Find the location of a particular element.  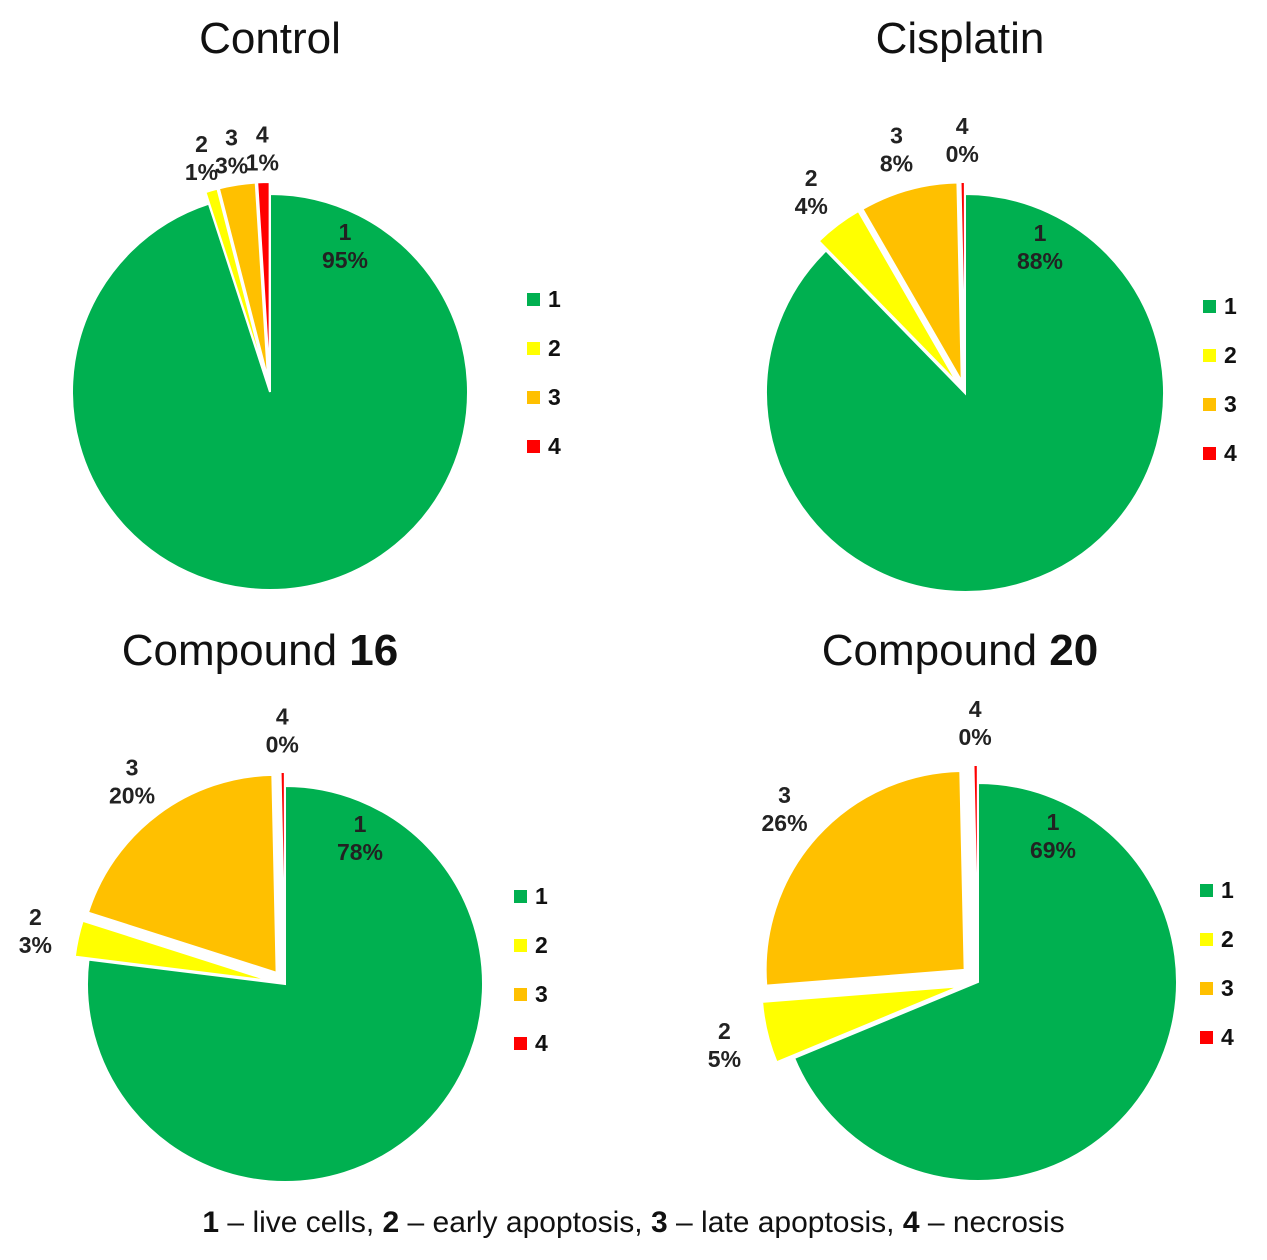

chart-title: Compound 16 is located at coordinates (265, 651).